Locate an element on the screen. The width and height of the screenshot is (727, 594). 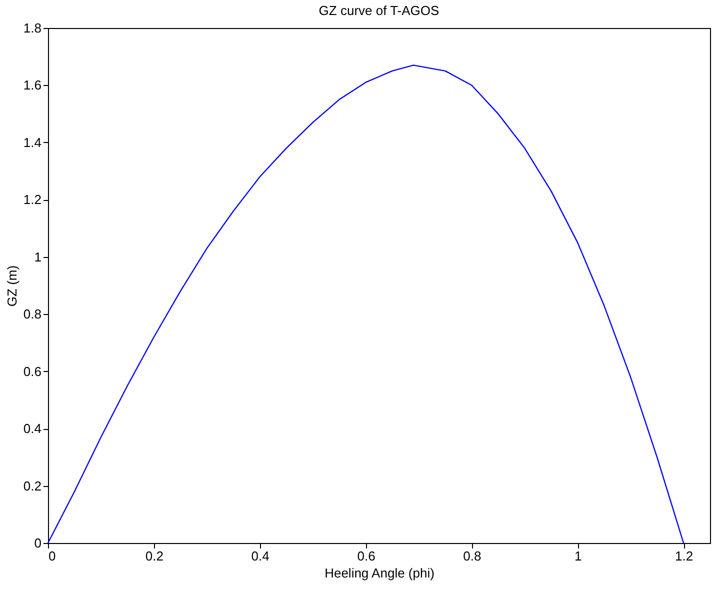
y-tick-label: 0.6 is located at coordinates (32, 371).